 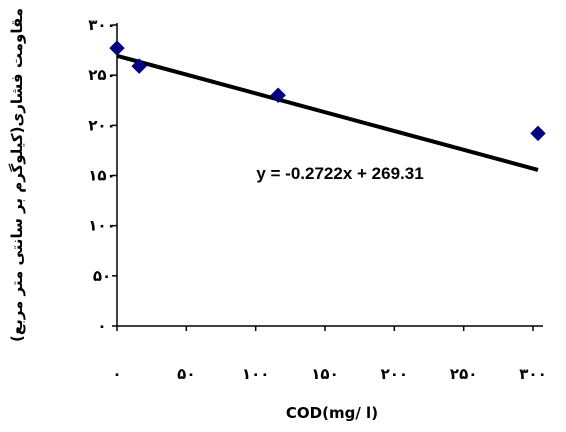 I want to click on x-tick-label: ۱۰۰, so click(x=255, y=374).